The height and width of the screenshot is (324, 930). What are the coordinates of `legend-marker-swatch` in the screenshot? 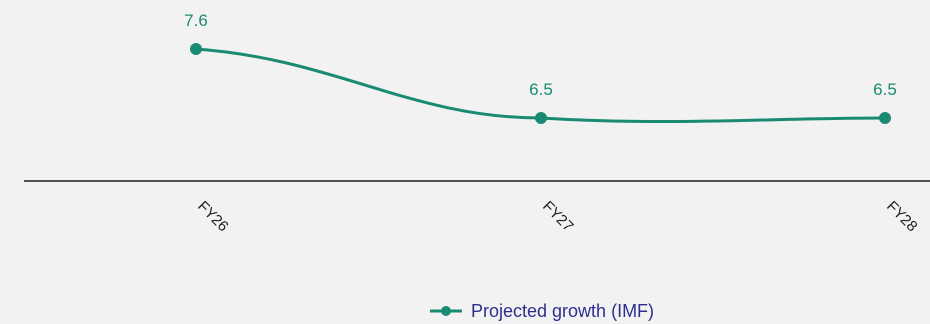 It's located at (446, 311).